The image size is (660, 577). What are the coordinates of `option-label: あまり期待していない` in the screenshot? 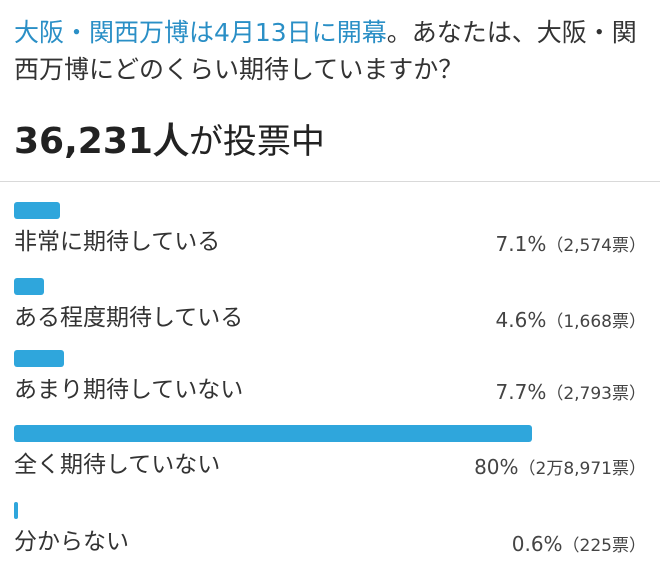 It's located at (129, 390).